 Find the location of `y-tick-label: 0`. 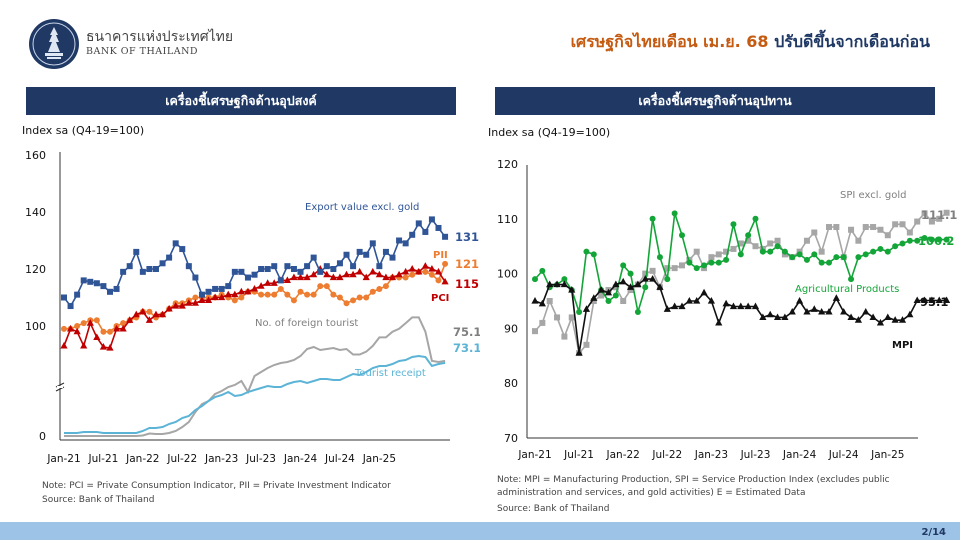

y-tick-label: 0 is located at coordinates (42, 436).